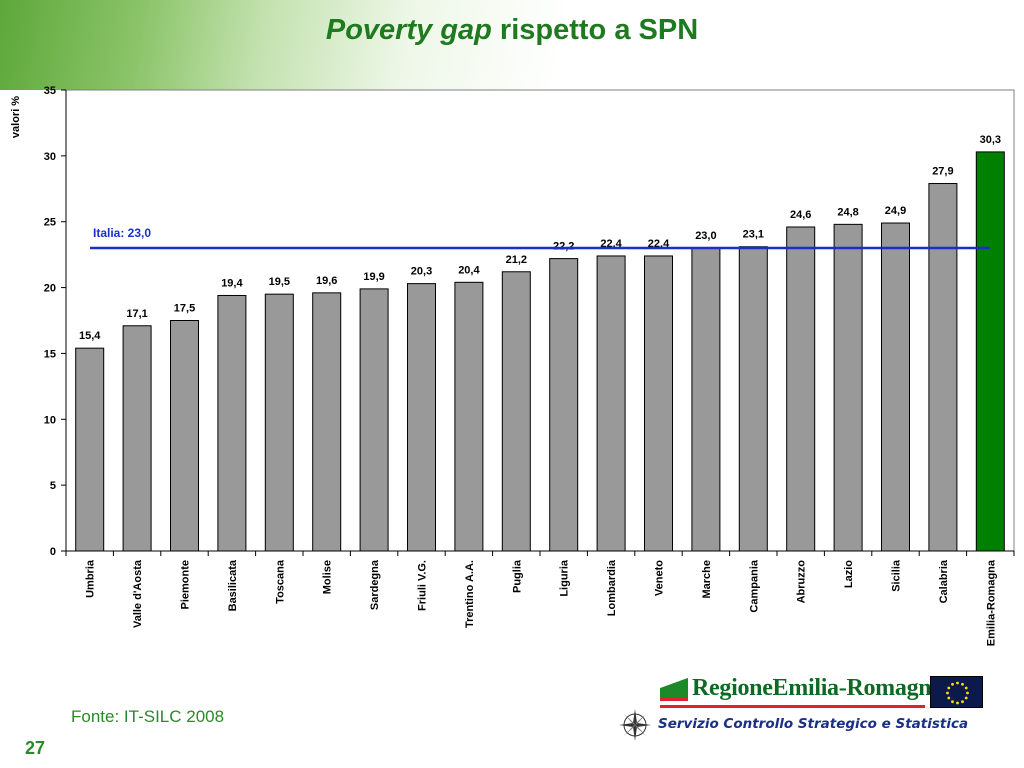  What do you see at coordinates (563, 247) in the screenshot?
I see `data-label: 22,2` at bounding box center [563, 247].